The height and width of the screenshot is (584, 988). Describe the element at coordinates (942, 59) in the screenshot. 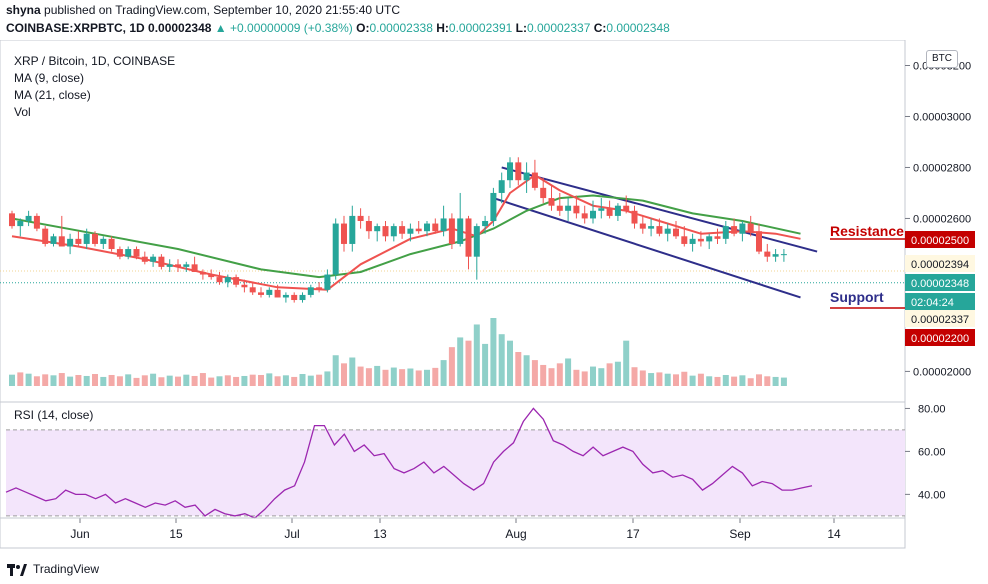

I see `currency-badge: BTC` at that location.